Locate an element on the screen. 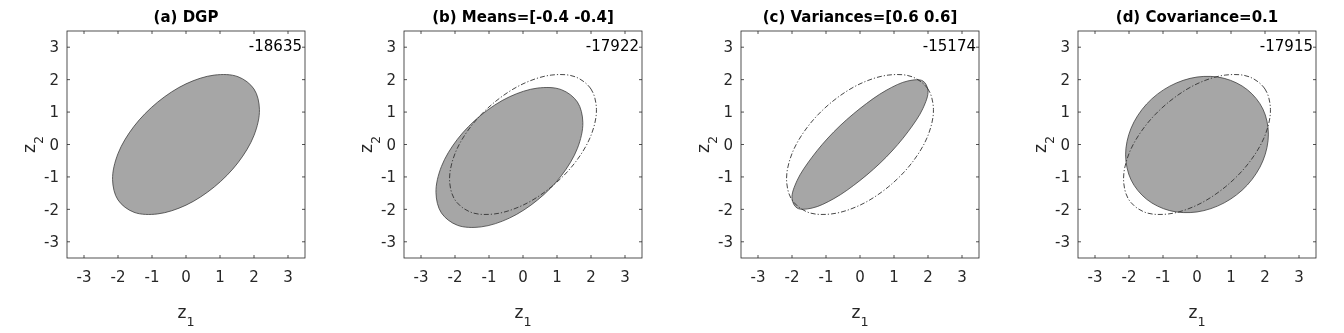 The width and height of the screenshot is (1344, 333). chart-title: (c) Variances=[0.6 0.6] is located at coordinates (860, 17).